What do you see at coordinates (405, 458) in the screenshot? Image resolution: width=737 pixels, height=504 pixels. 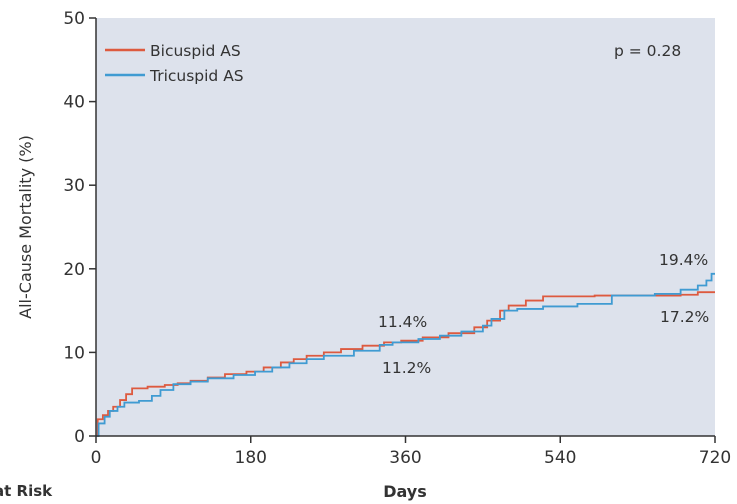 I see `x-tick-label: 360` at bounding box center [405, 458].